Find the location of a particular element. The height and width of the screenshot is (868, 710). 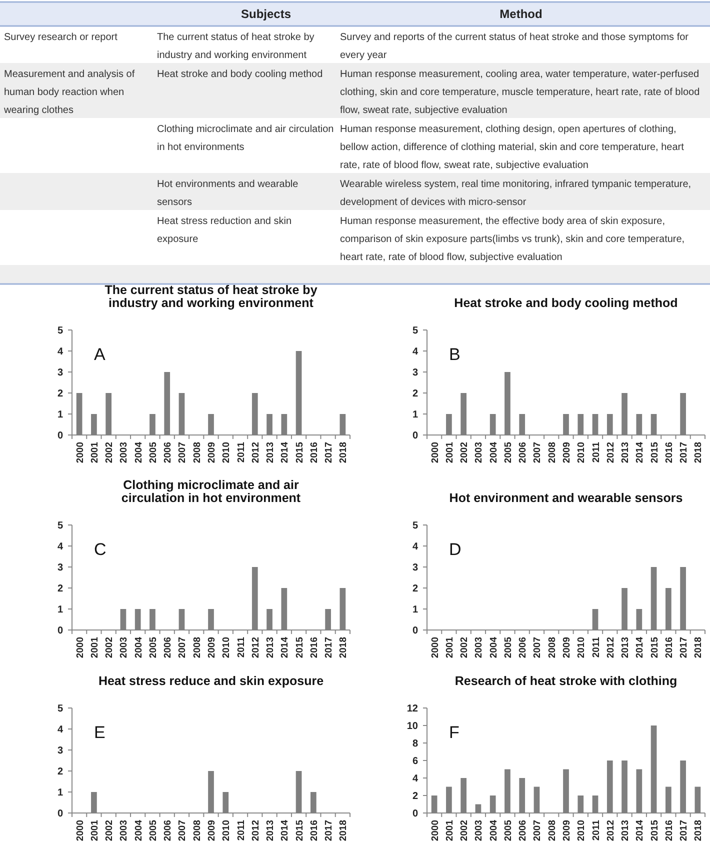

text: Wearable wireless system, real time monitoring, infrared tympanic temperature, development of devices with micro-sensor is located at coordinates (516, 193).